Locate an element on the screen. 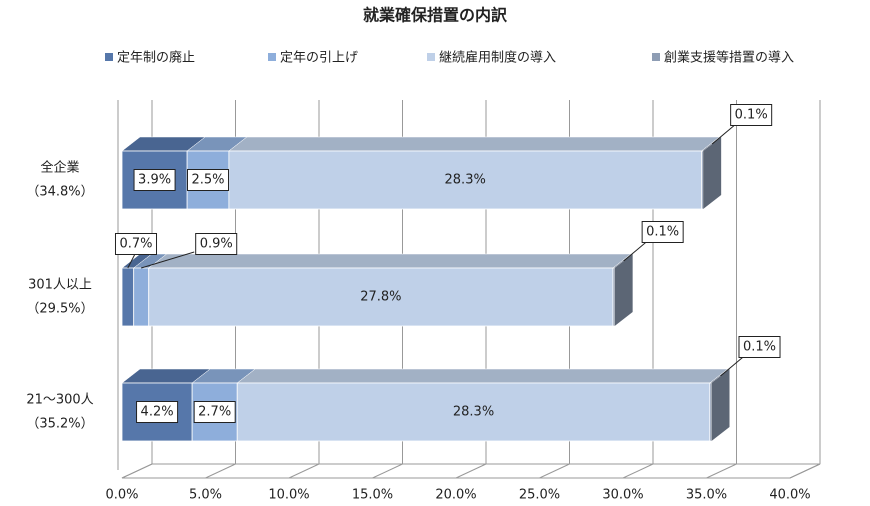 This screenshot has height=506, width=870. value-label: 2.5% is located at coordinates (207, 180).